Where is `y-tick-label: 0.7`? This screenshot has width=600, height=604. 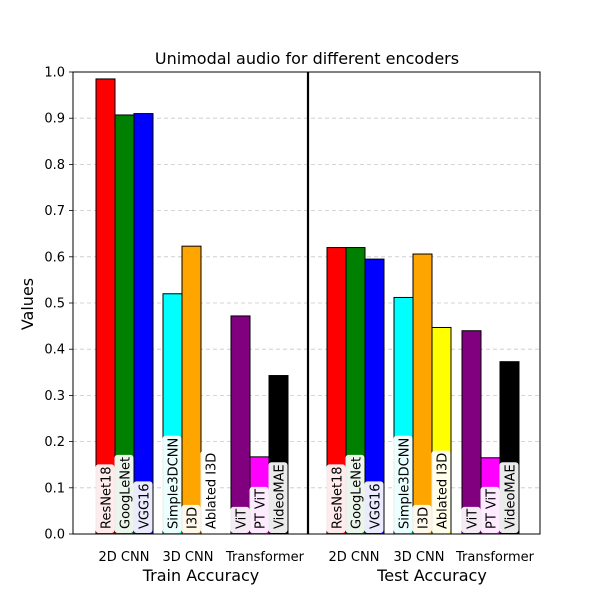 y-tick-label: 0.7 is located at coordinates (54, 211).